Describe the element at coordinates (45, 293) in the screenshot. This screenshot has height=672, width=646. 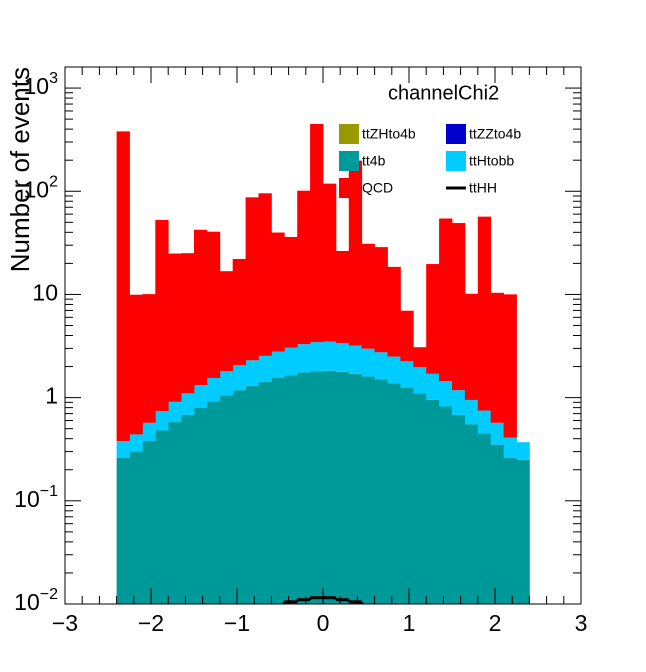
I see `y-tick-label: 10` at that location.